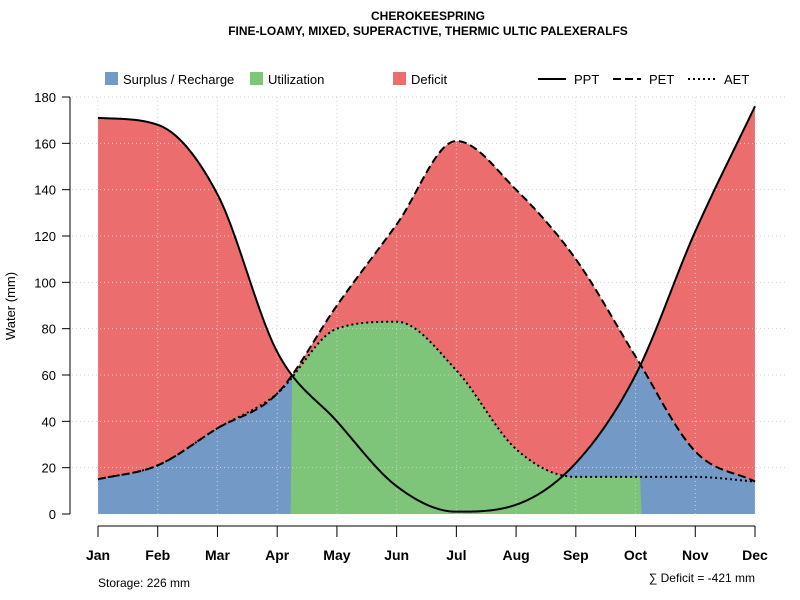 The image size is (800, 600). I want to click on legend-label: PET, so click(661, 79).